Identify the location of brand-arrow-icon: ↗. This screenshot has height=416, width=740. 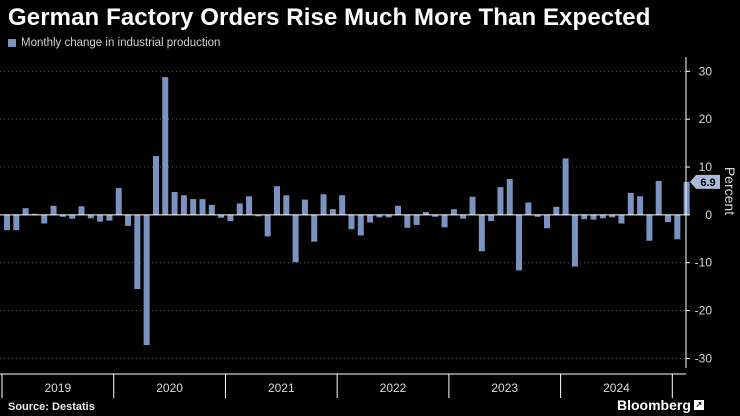
(698, 405).